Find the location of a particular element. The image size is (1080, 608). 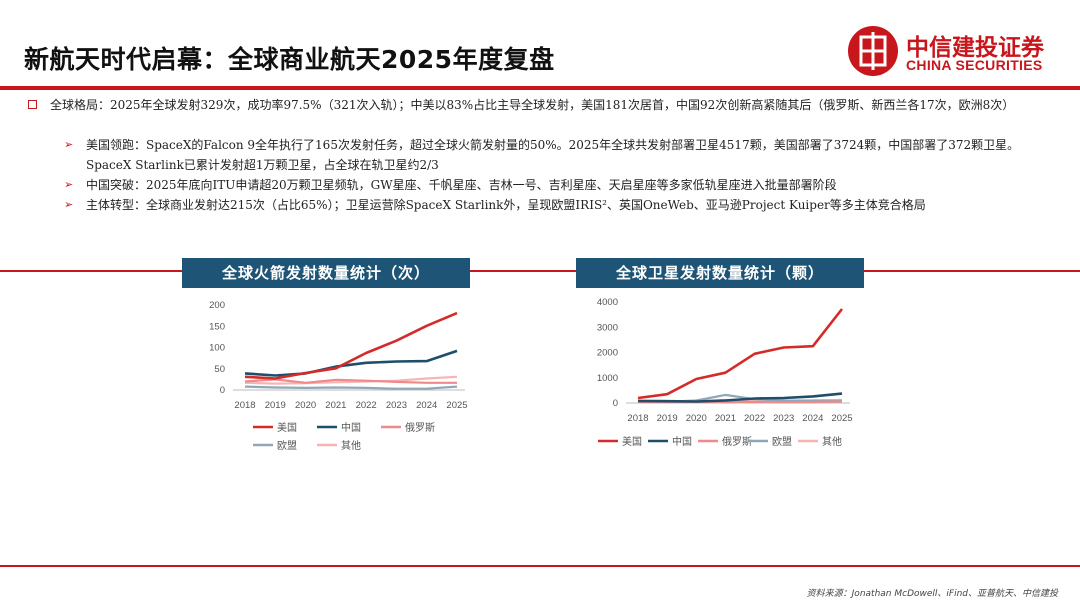

section-divider-top is located at coordinates (540, 271).